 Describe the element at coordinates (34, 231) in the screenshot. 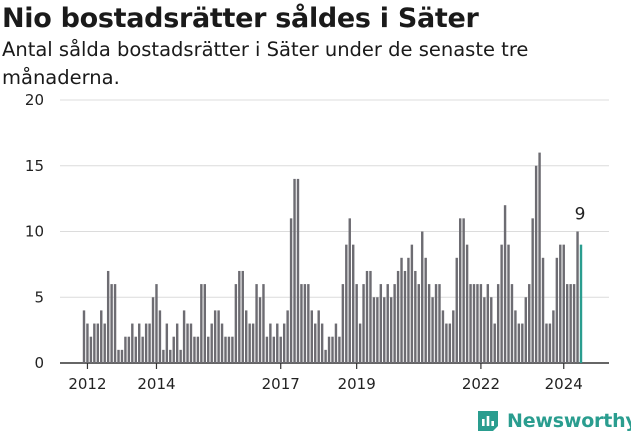

I see `y-axis: 0 5 10 15 20` at that location.